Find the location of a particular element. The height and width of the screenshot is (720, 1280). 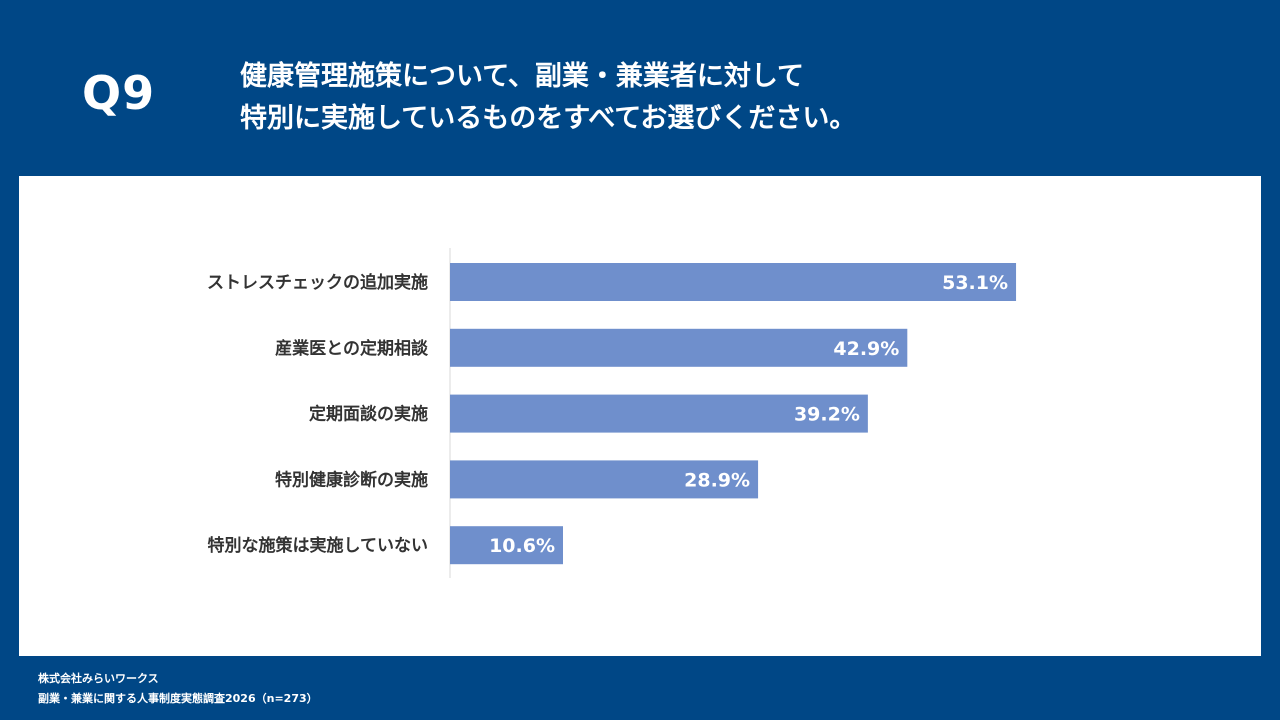

category-label: ストレスチェックの追加実施 is located at coordinates (317, 282).